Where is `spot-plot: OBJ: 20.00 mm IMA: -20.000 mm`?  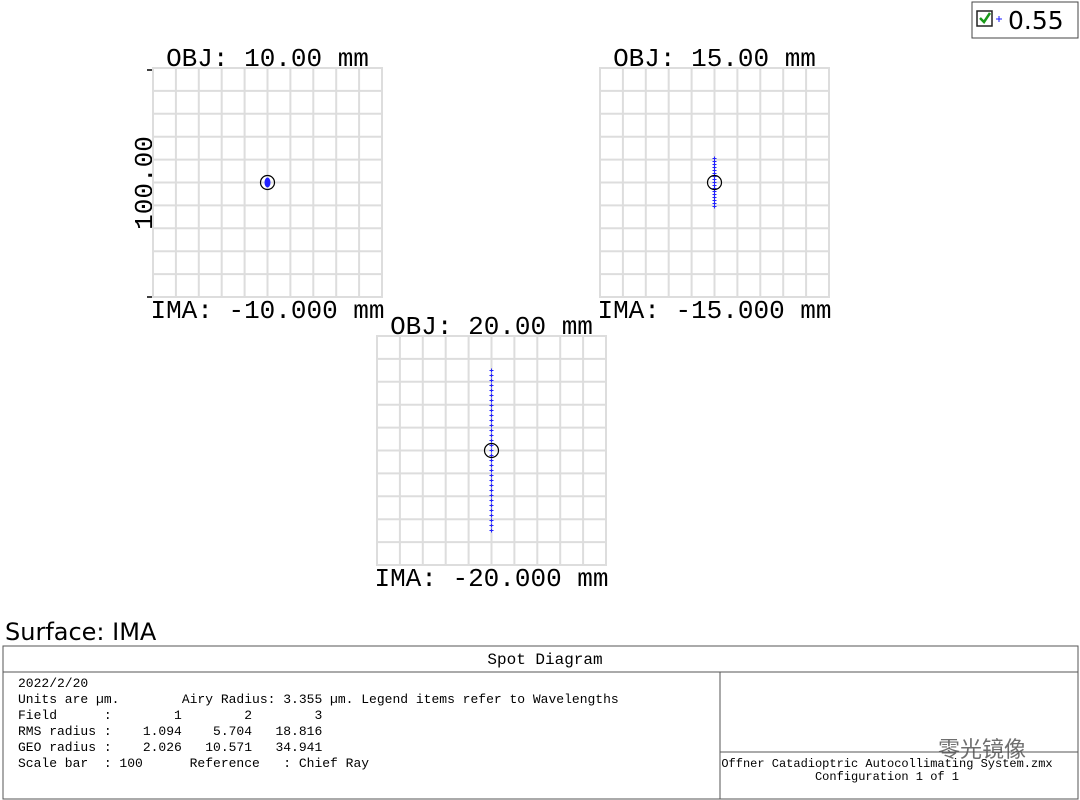 spot-plot: OBJ: 20.00 mm IMA: -20.000 mm is located at coordinates (491, 453).